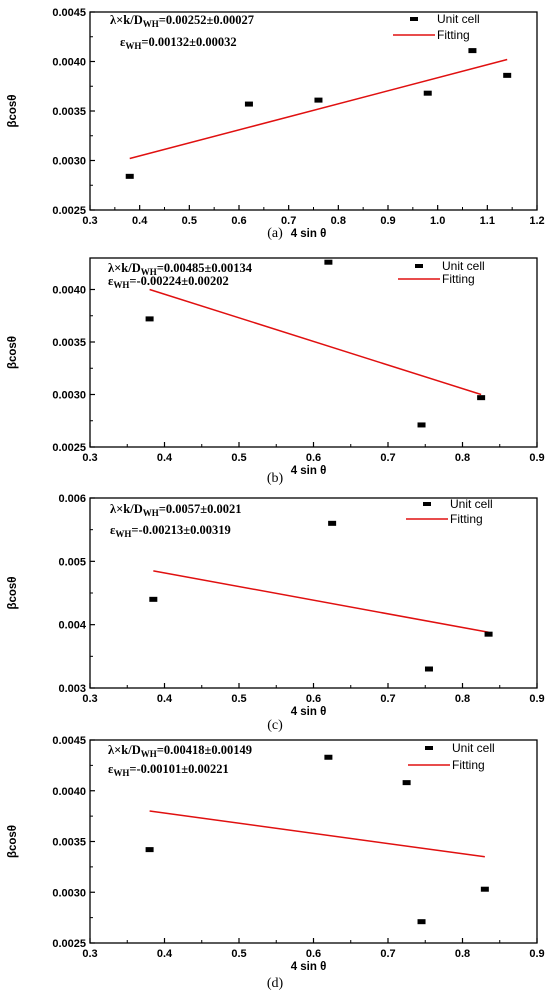  I want to click on y-tick-label: 0.004, so click(72, 626).